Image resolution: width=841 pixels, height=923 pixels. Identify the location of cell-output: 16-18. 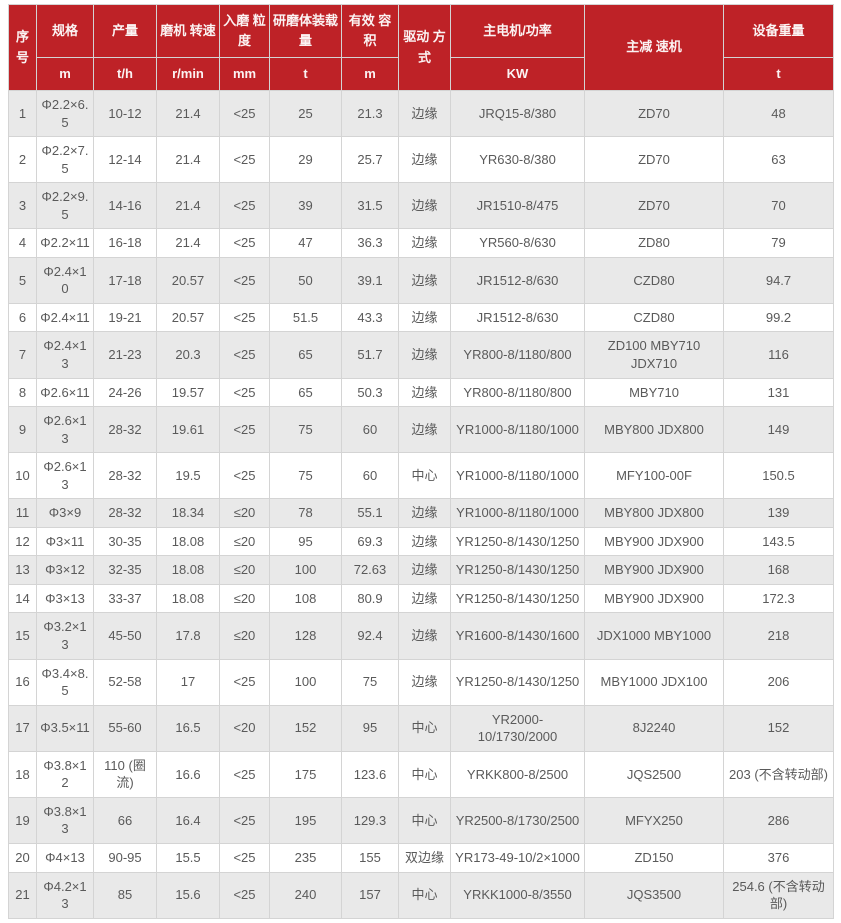
(125, 243).